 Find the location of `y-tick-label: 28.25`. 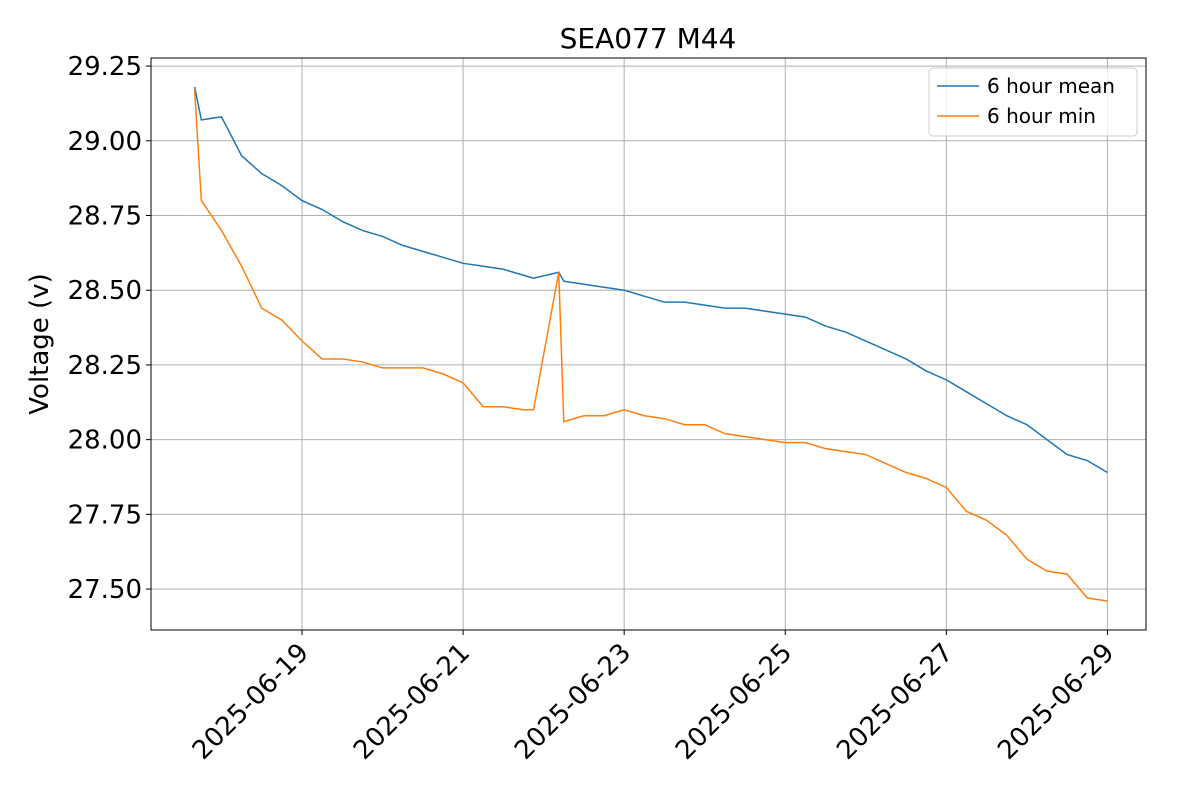

y-tick-label: 28.25 is located at coordinates (105, 366).